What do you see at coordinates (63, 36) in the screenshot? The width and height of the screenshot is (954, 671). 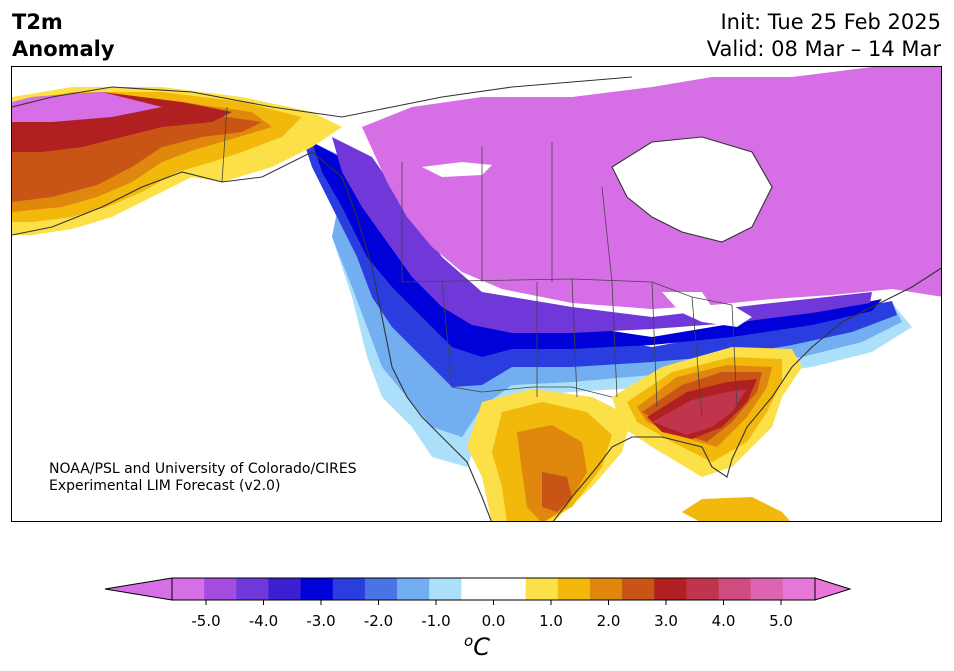 I see `map-title: T2m Anomaly` at bounding box center [63, 36].